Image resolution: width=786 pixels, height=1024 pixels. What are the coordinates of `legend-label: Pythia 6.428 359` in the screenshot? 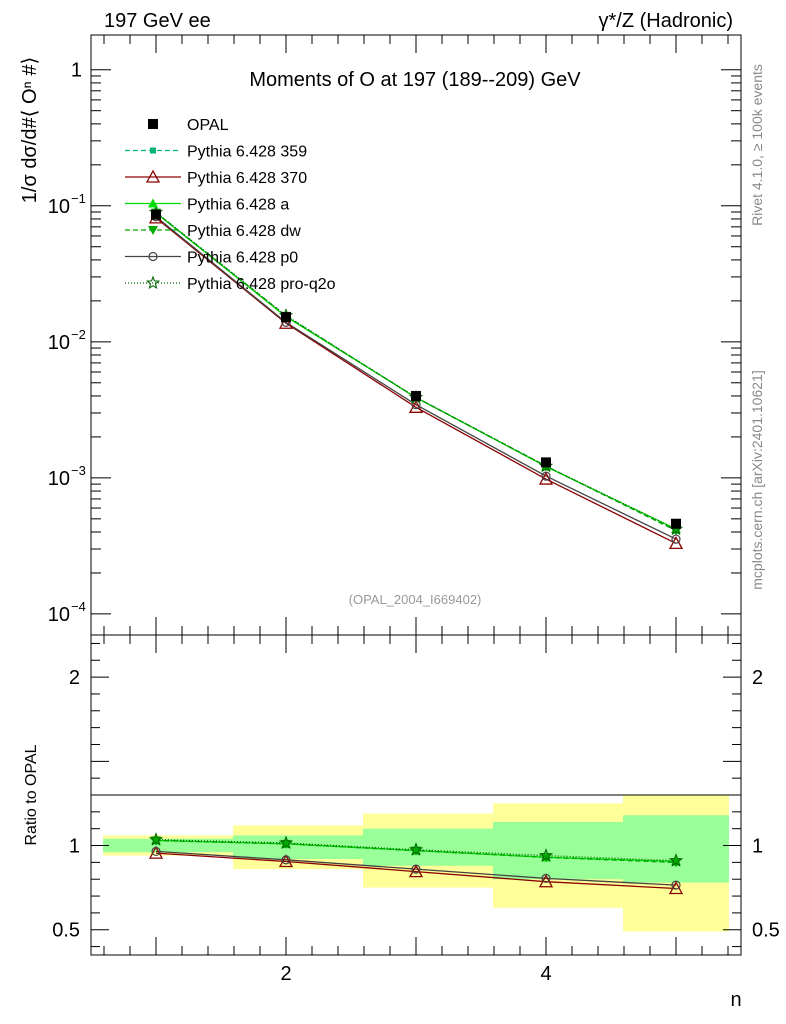 It's located at (247, 152).